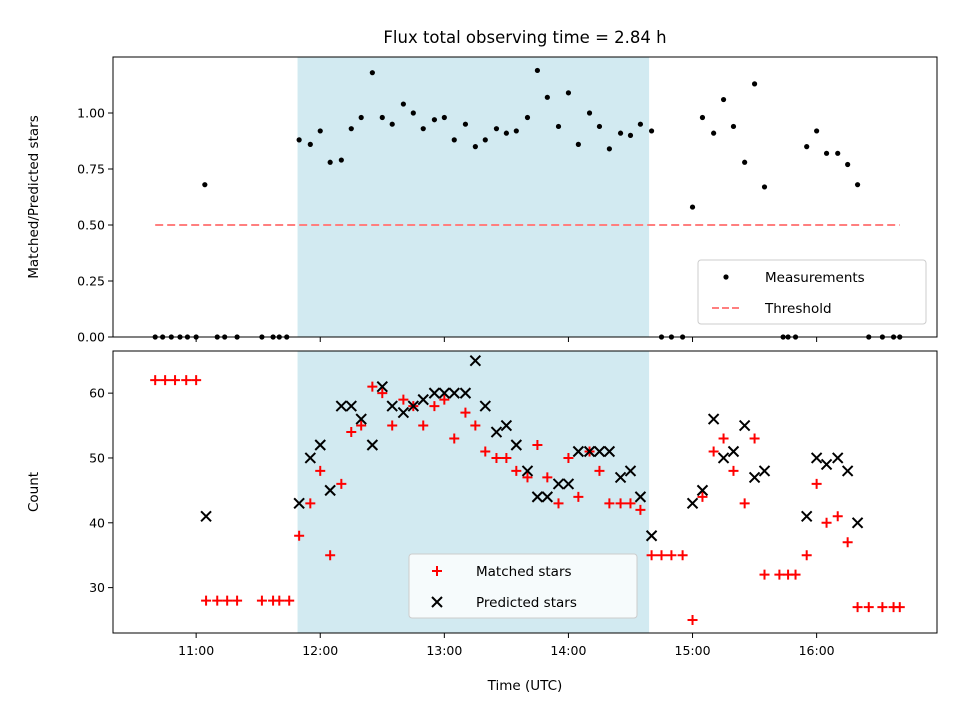 The image size is (960, 720). What do you see at coordinates (726, 277) in the screenshot?
I see `legend-measurements-marker` at bounding box center [726, 277].